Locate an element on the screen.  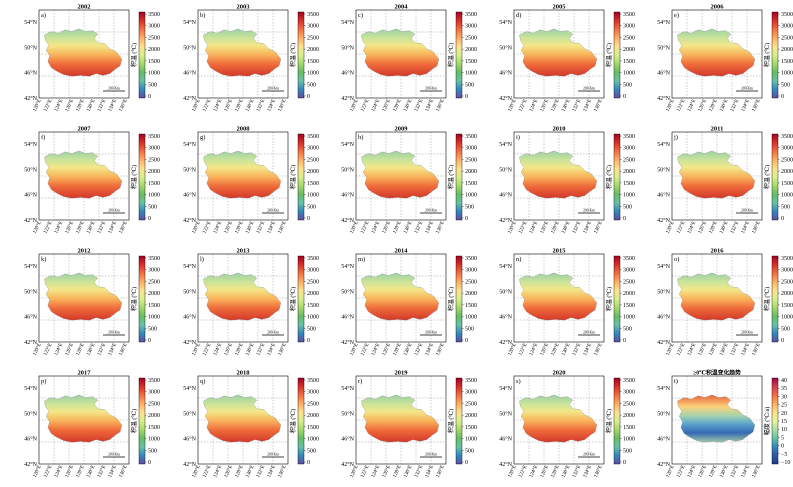
panel-title: 2010 is located at coordinates (559, 129).